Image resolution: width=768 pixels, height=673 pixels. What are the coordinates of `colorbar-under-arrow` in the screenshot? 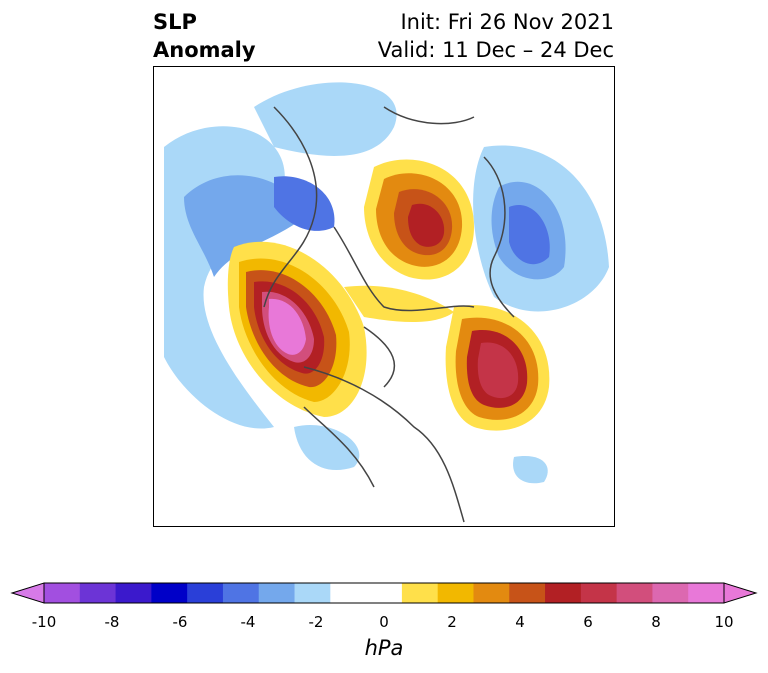 It's located at (27, 593).